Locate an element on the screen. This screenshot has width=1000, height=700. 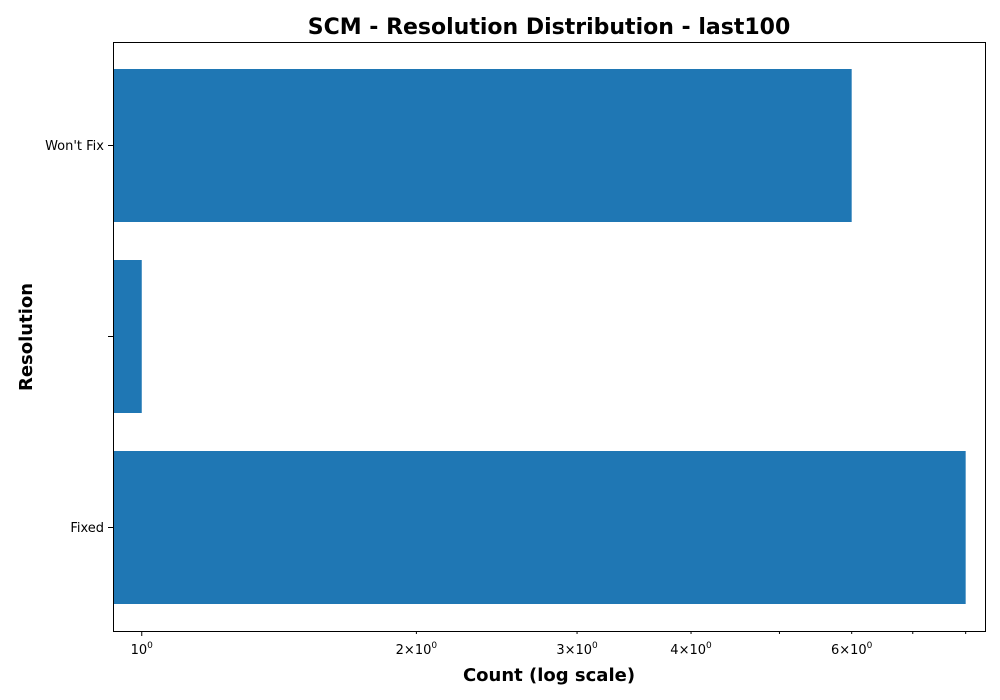
x-tick-label-minor-4: 6×100 is located at coordinates (852, 649).